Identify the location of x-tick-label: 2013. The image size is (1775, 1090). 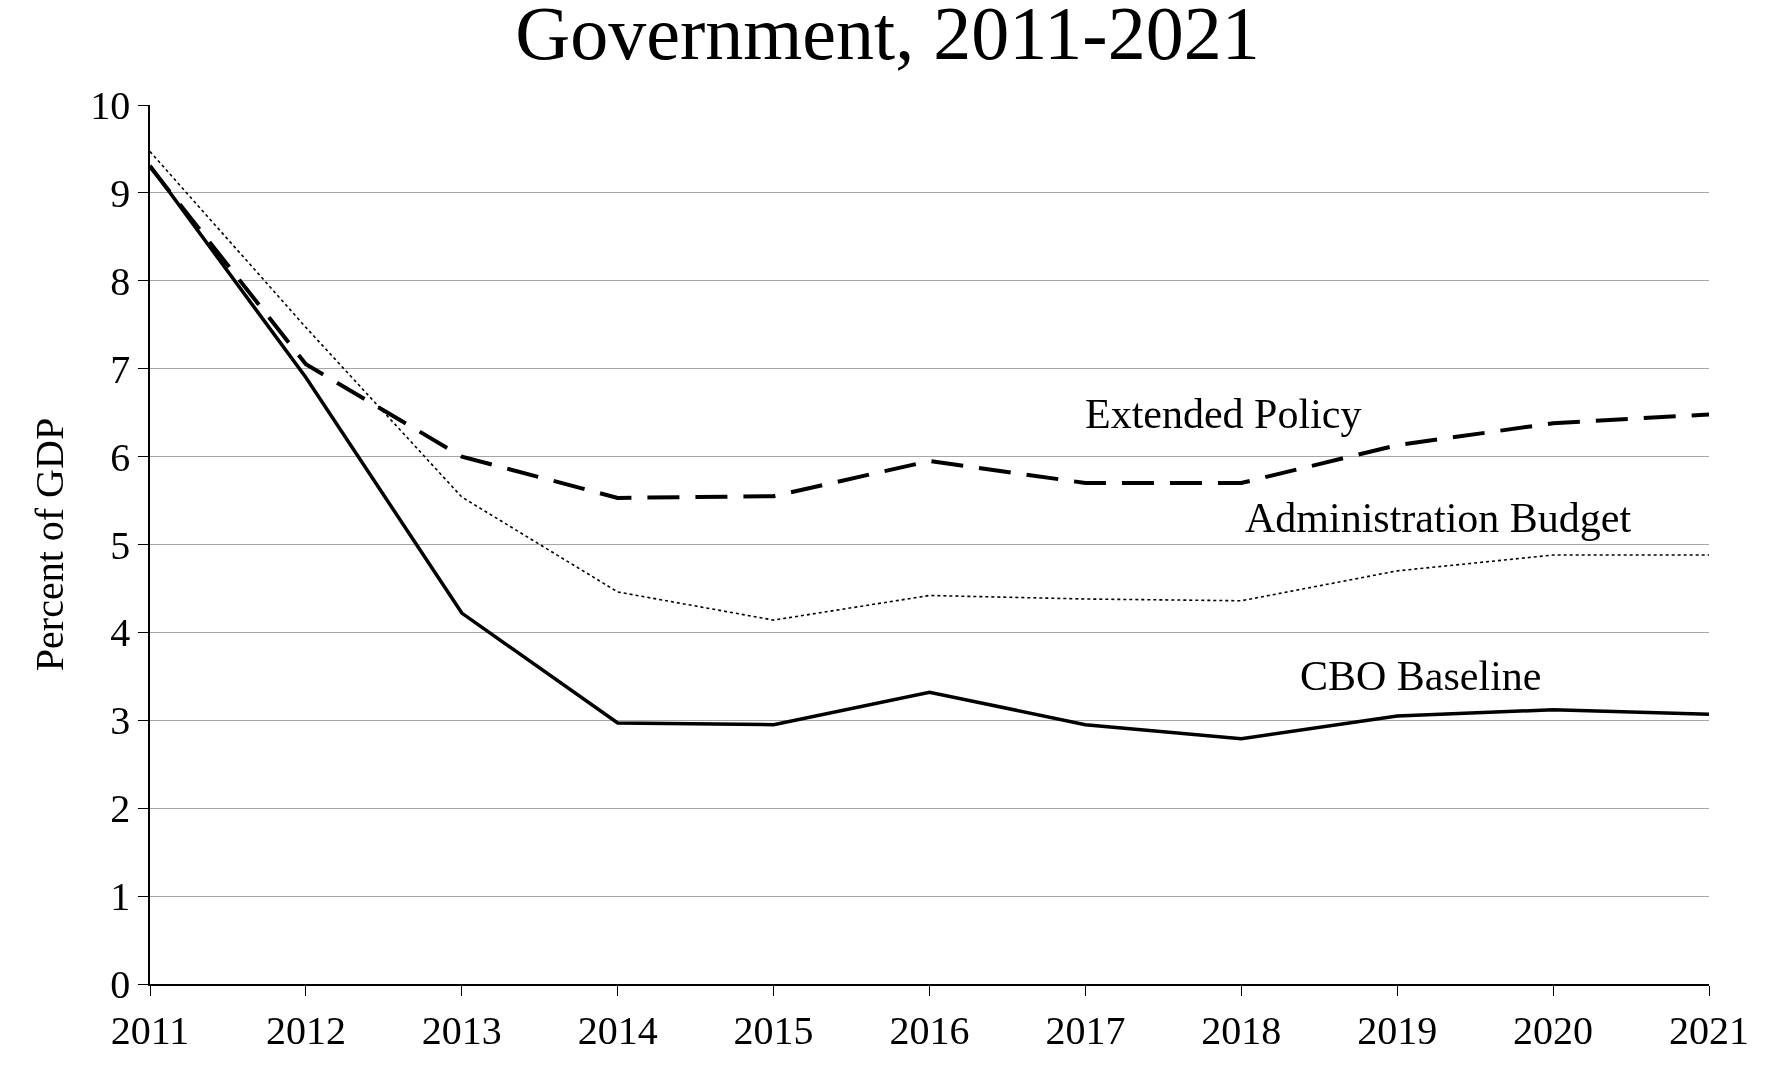
(461, 1030).